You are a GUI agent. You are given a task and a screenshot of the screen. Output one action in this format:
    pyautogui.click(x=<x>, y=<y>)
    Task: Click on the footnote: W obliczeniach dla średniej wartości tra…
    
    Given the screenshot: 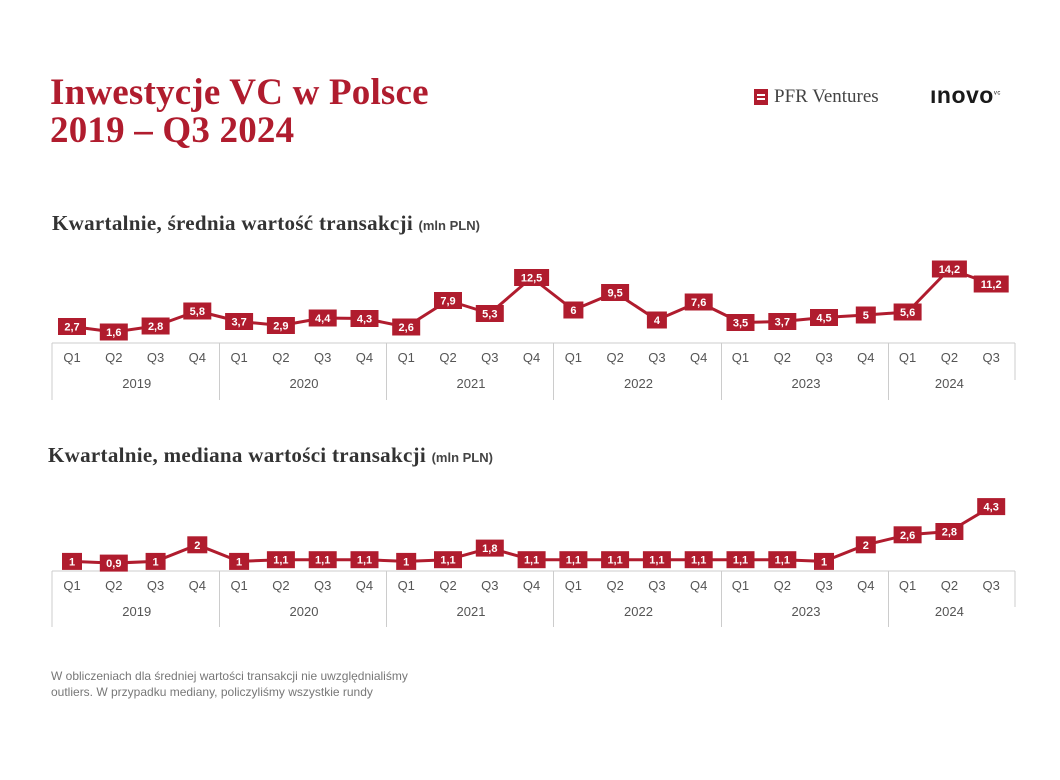 What is the action you would take?
    pyautogui.click(x=261, y=684)
    